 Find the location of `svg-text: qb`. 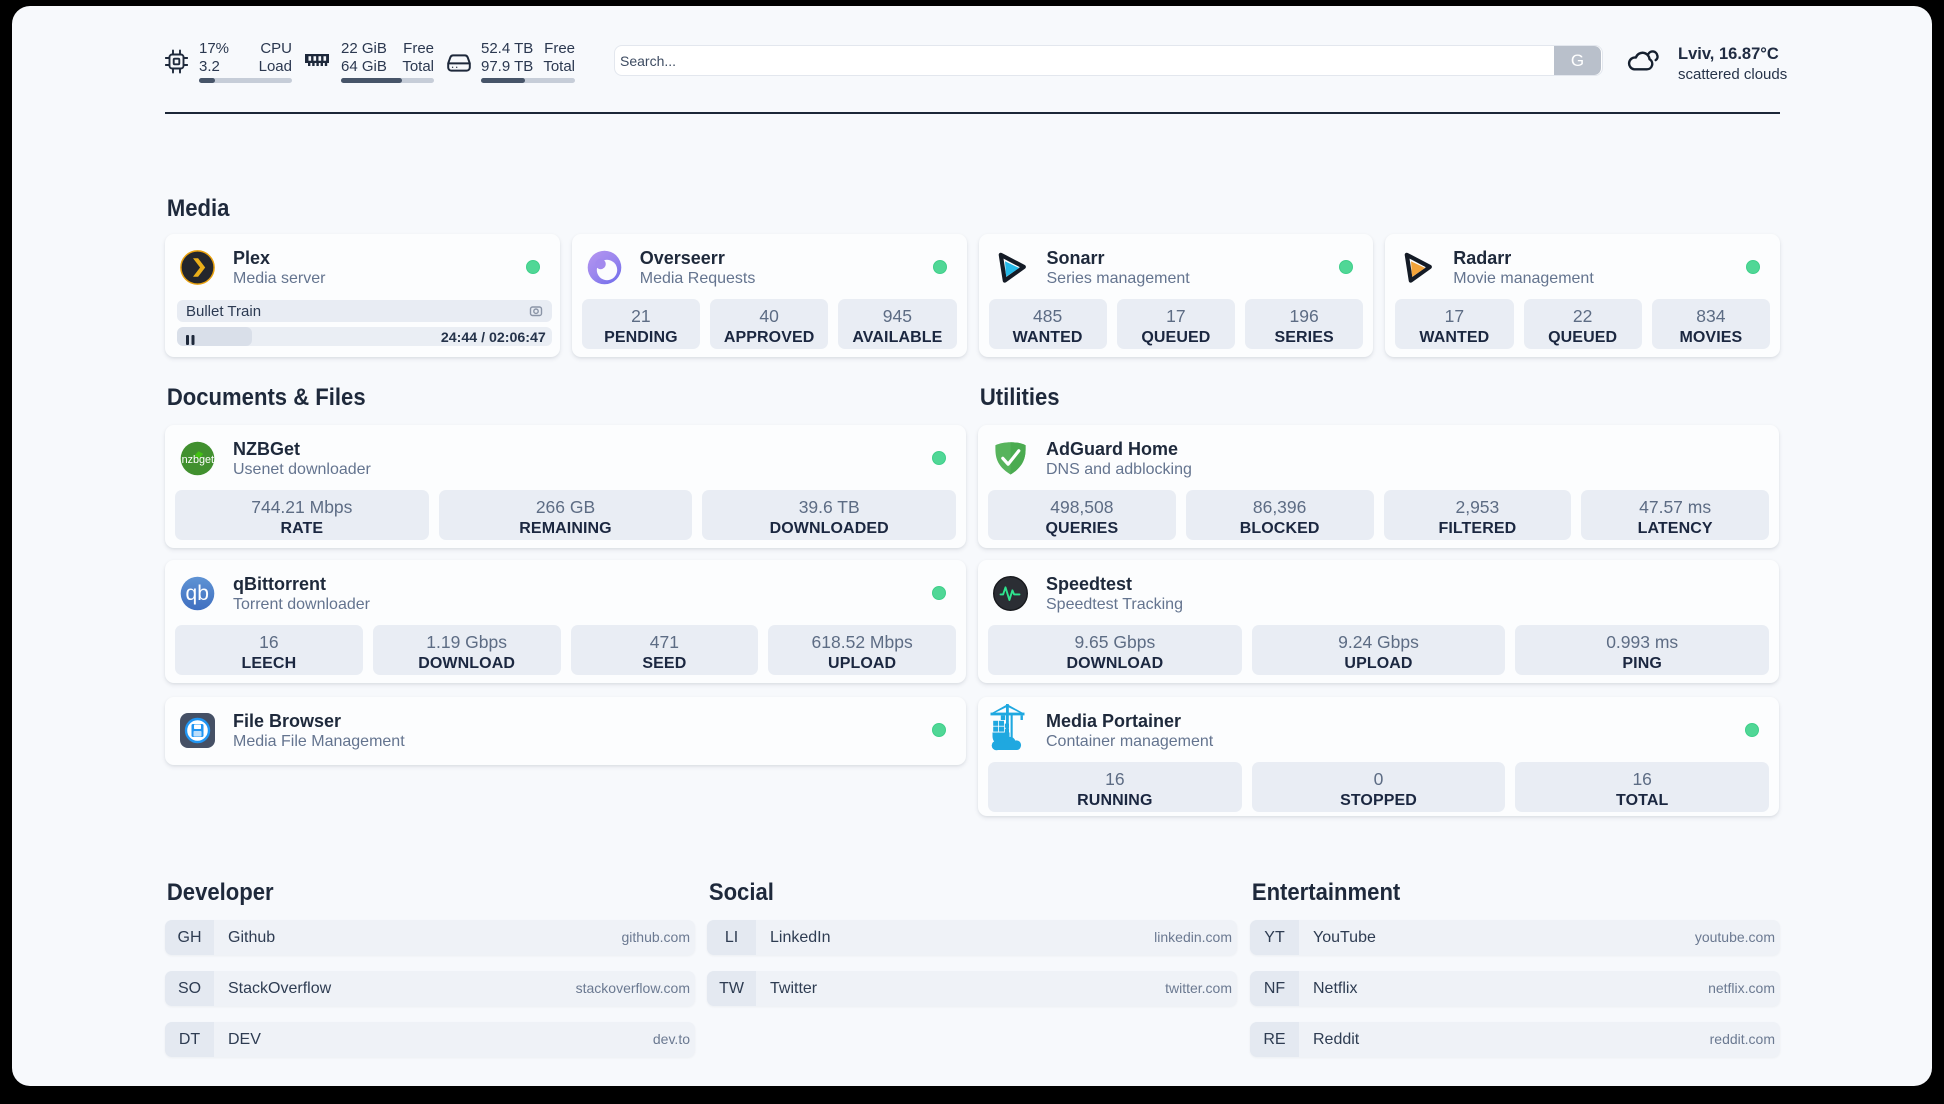

svg-text: qb is located at coordinates (197, 593).